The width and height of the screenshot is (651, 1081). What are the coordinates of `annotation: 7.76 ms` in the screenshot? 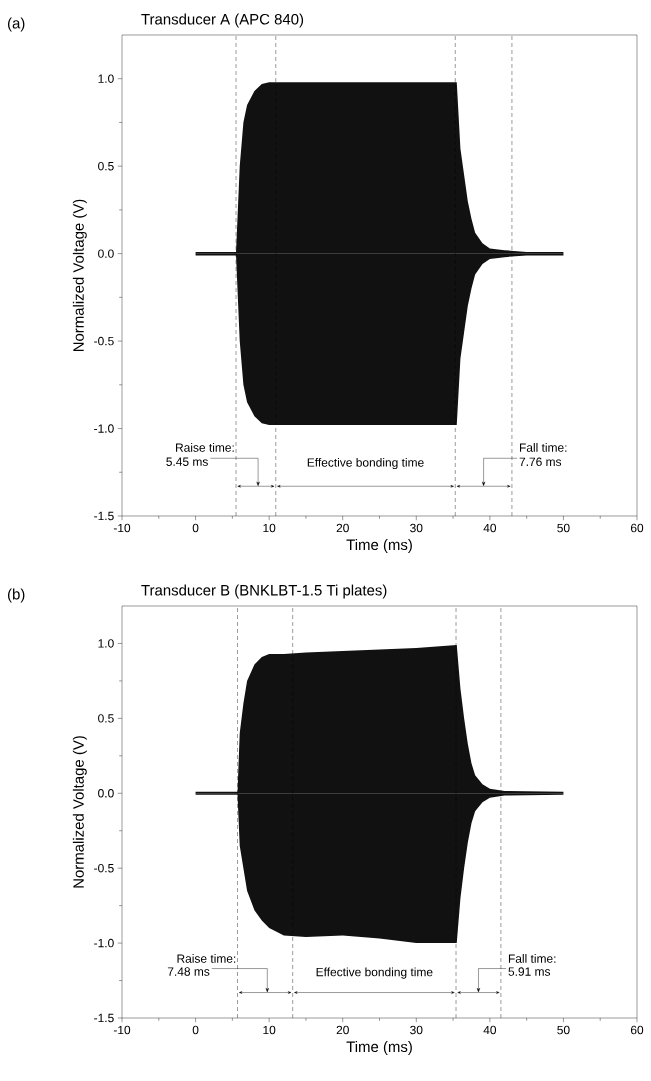 It's located at (540, 461).